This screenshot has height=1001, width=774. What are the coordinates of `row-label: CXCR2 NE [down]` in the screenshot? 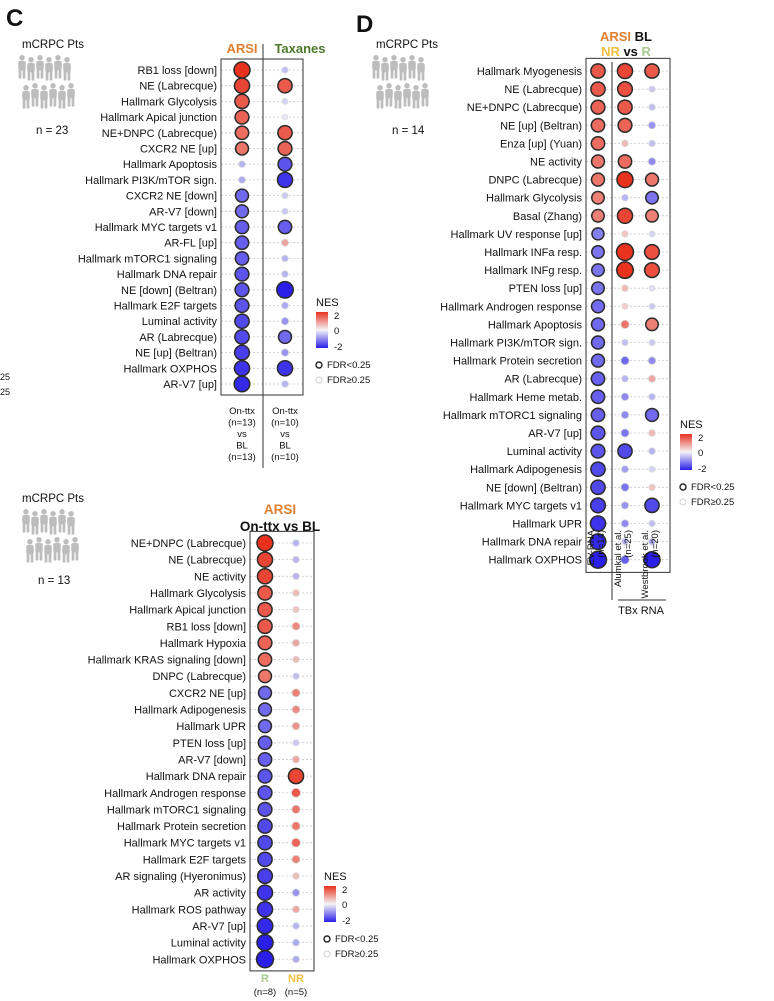 It's located at (171, 197).